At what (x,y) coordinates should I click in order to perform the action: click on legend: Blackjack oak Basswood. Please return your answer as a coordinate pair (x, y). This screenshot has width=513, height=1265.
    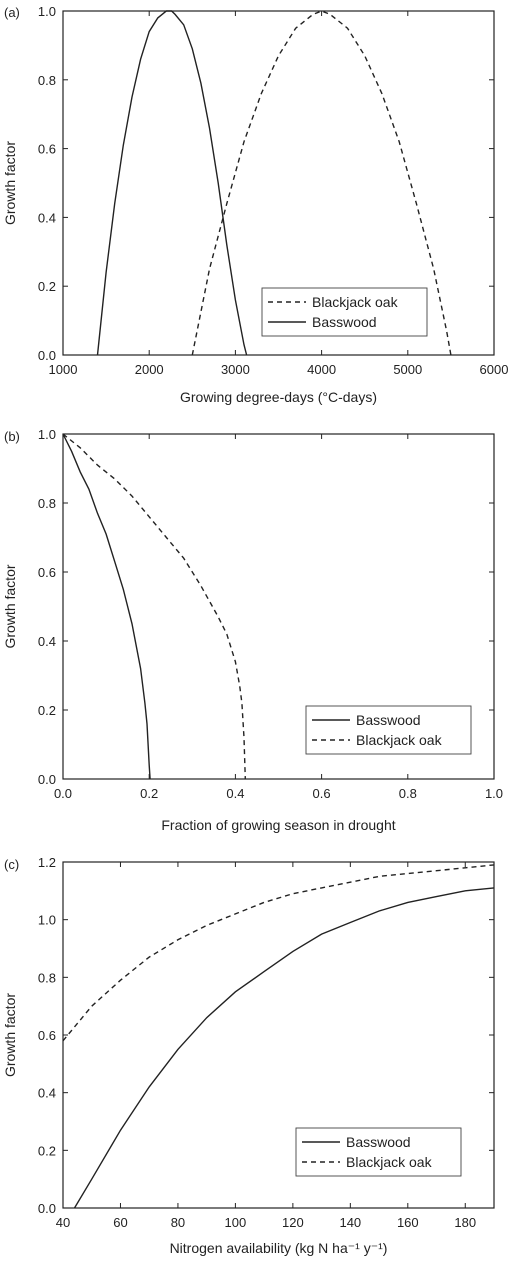
    Looking at the image, I should click on (344, 312).